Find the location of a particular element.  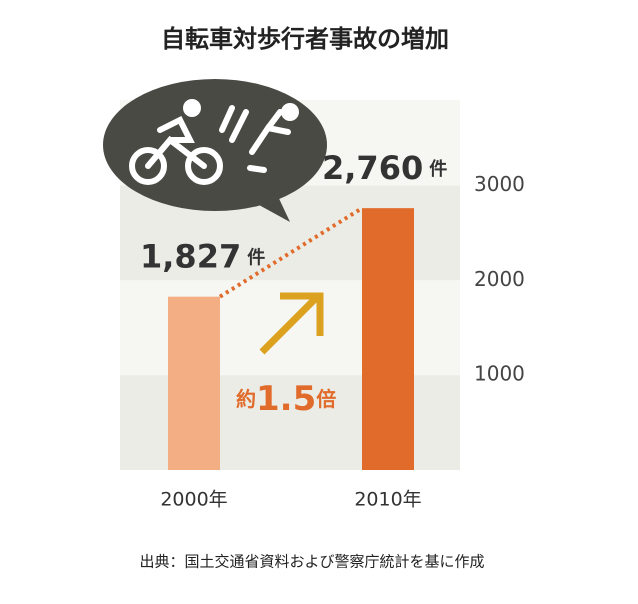

value-label: 1,827 件 is located at coordinates (202, 257).